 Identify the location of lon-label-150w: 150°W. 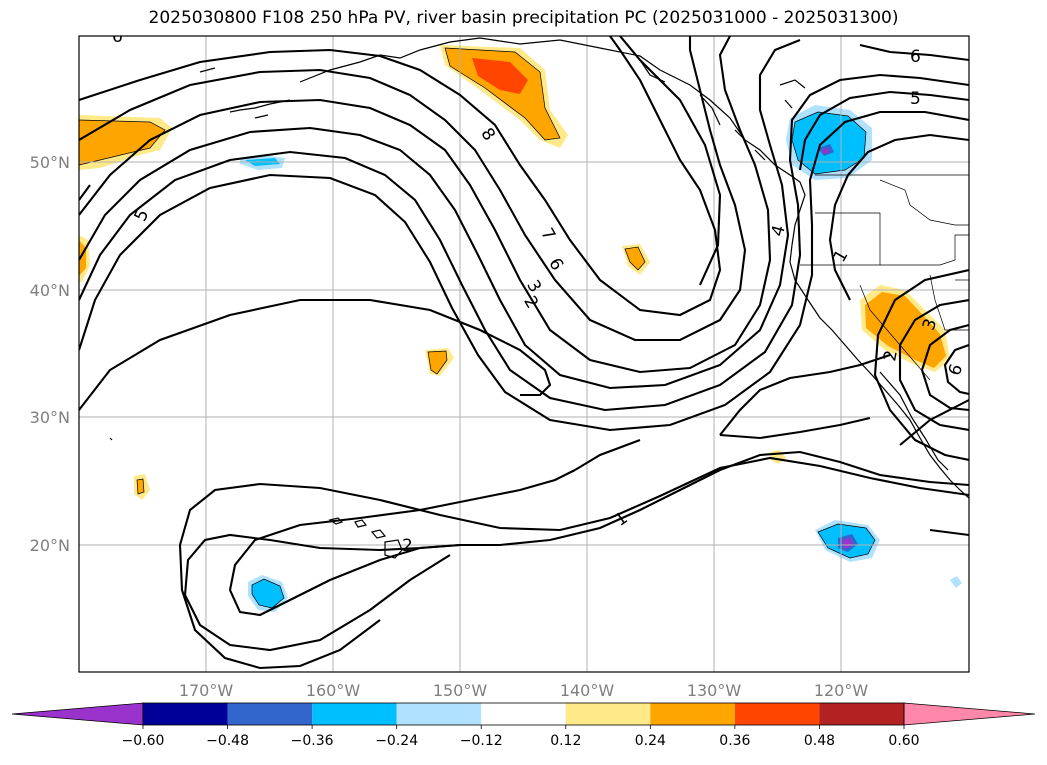
(460, 690).